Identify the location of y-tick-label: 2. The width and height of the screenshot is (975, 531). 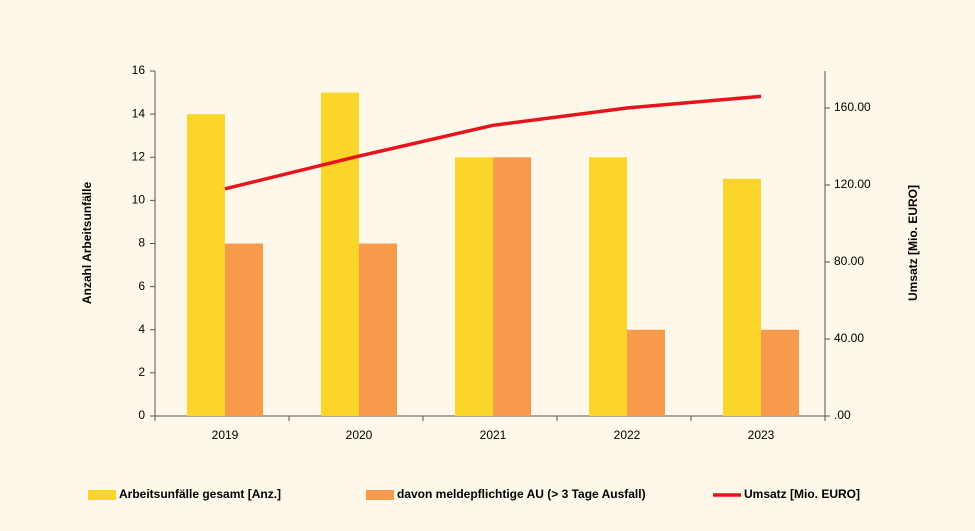
(141, 372).